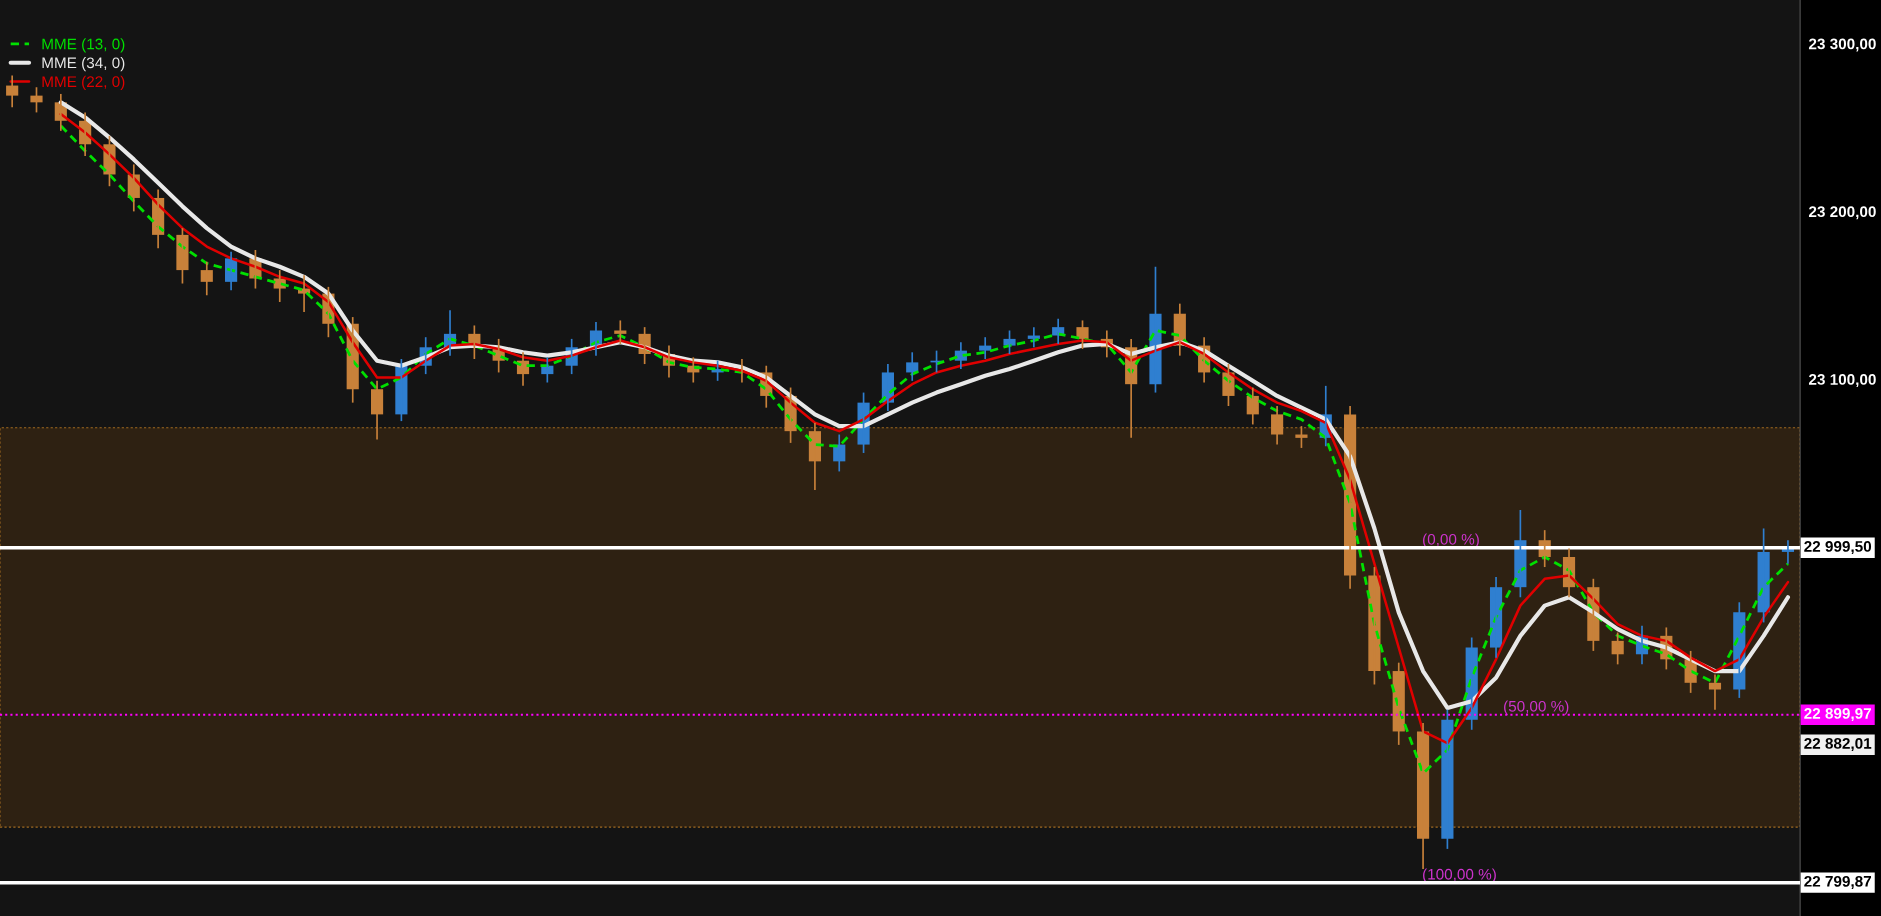  I want to click on legend-label: MME (13, 0), so click(83, 45).